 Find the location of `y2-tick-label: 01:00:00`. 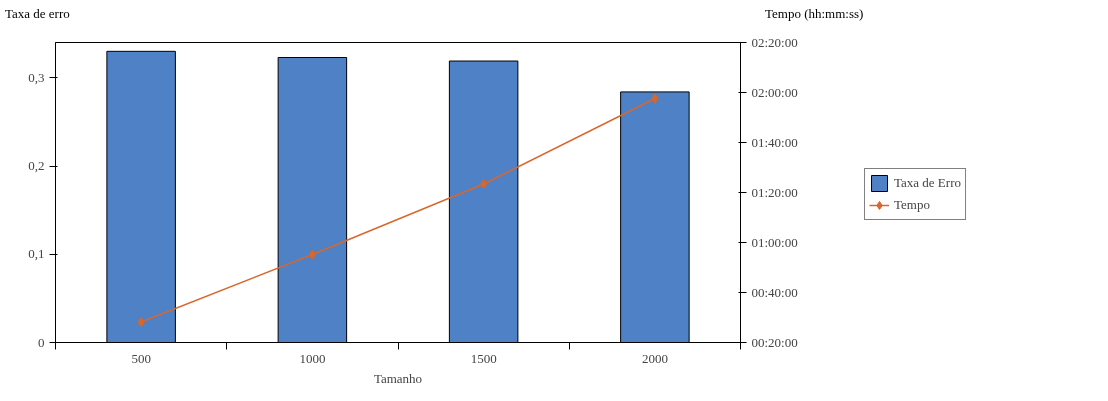

y2-tick-label: 01:00:00 is located at coordinates (774, 242).